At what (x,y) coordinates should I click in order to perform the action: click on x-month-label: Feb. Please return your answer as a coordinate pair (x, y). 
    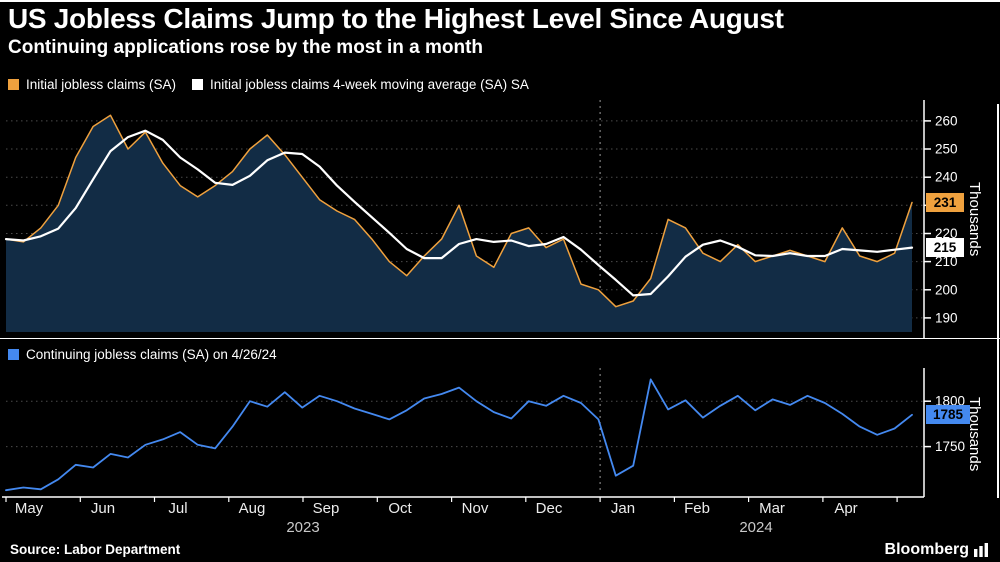
    Looking at the image, I should click on (697, 508).